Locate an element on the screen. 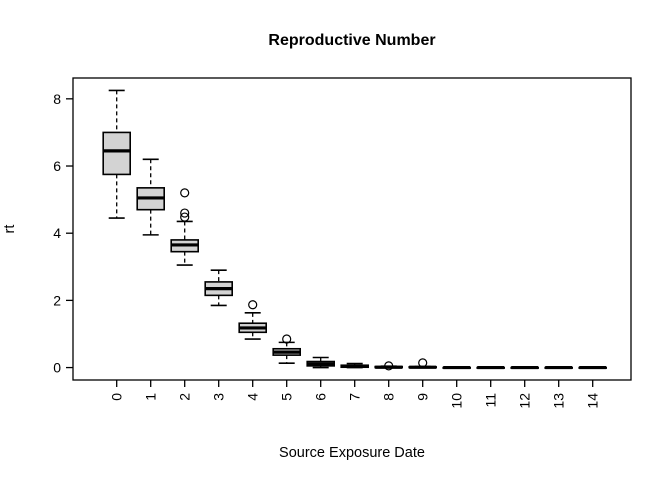 The width and height of the screenshot is (672, 485). x-tick-label: 12 is located at coordinates (525, 401).